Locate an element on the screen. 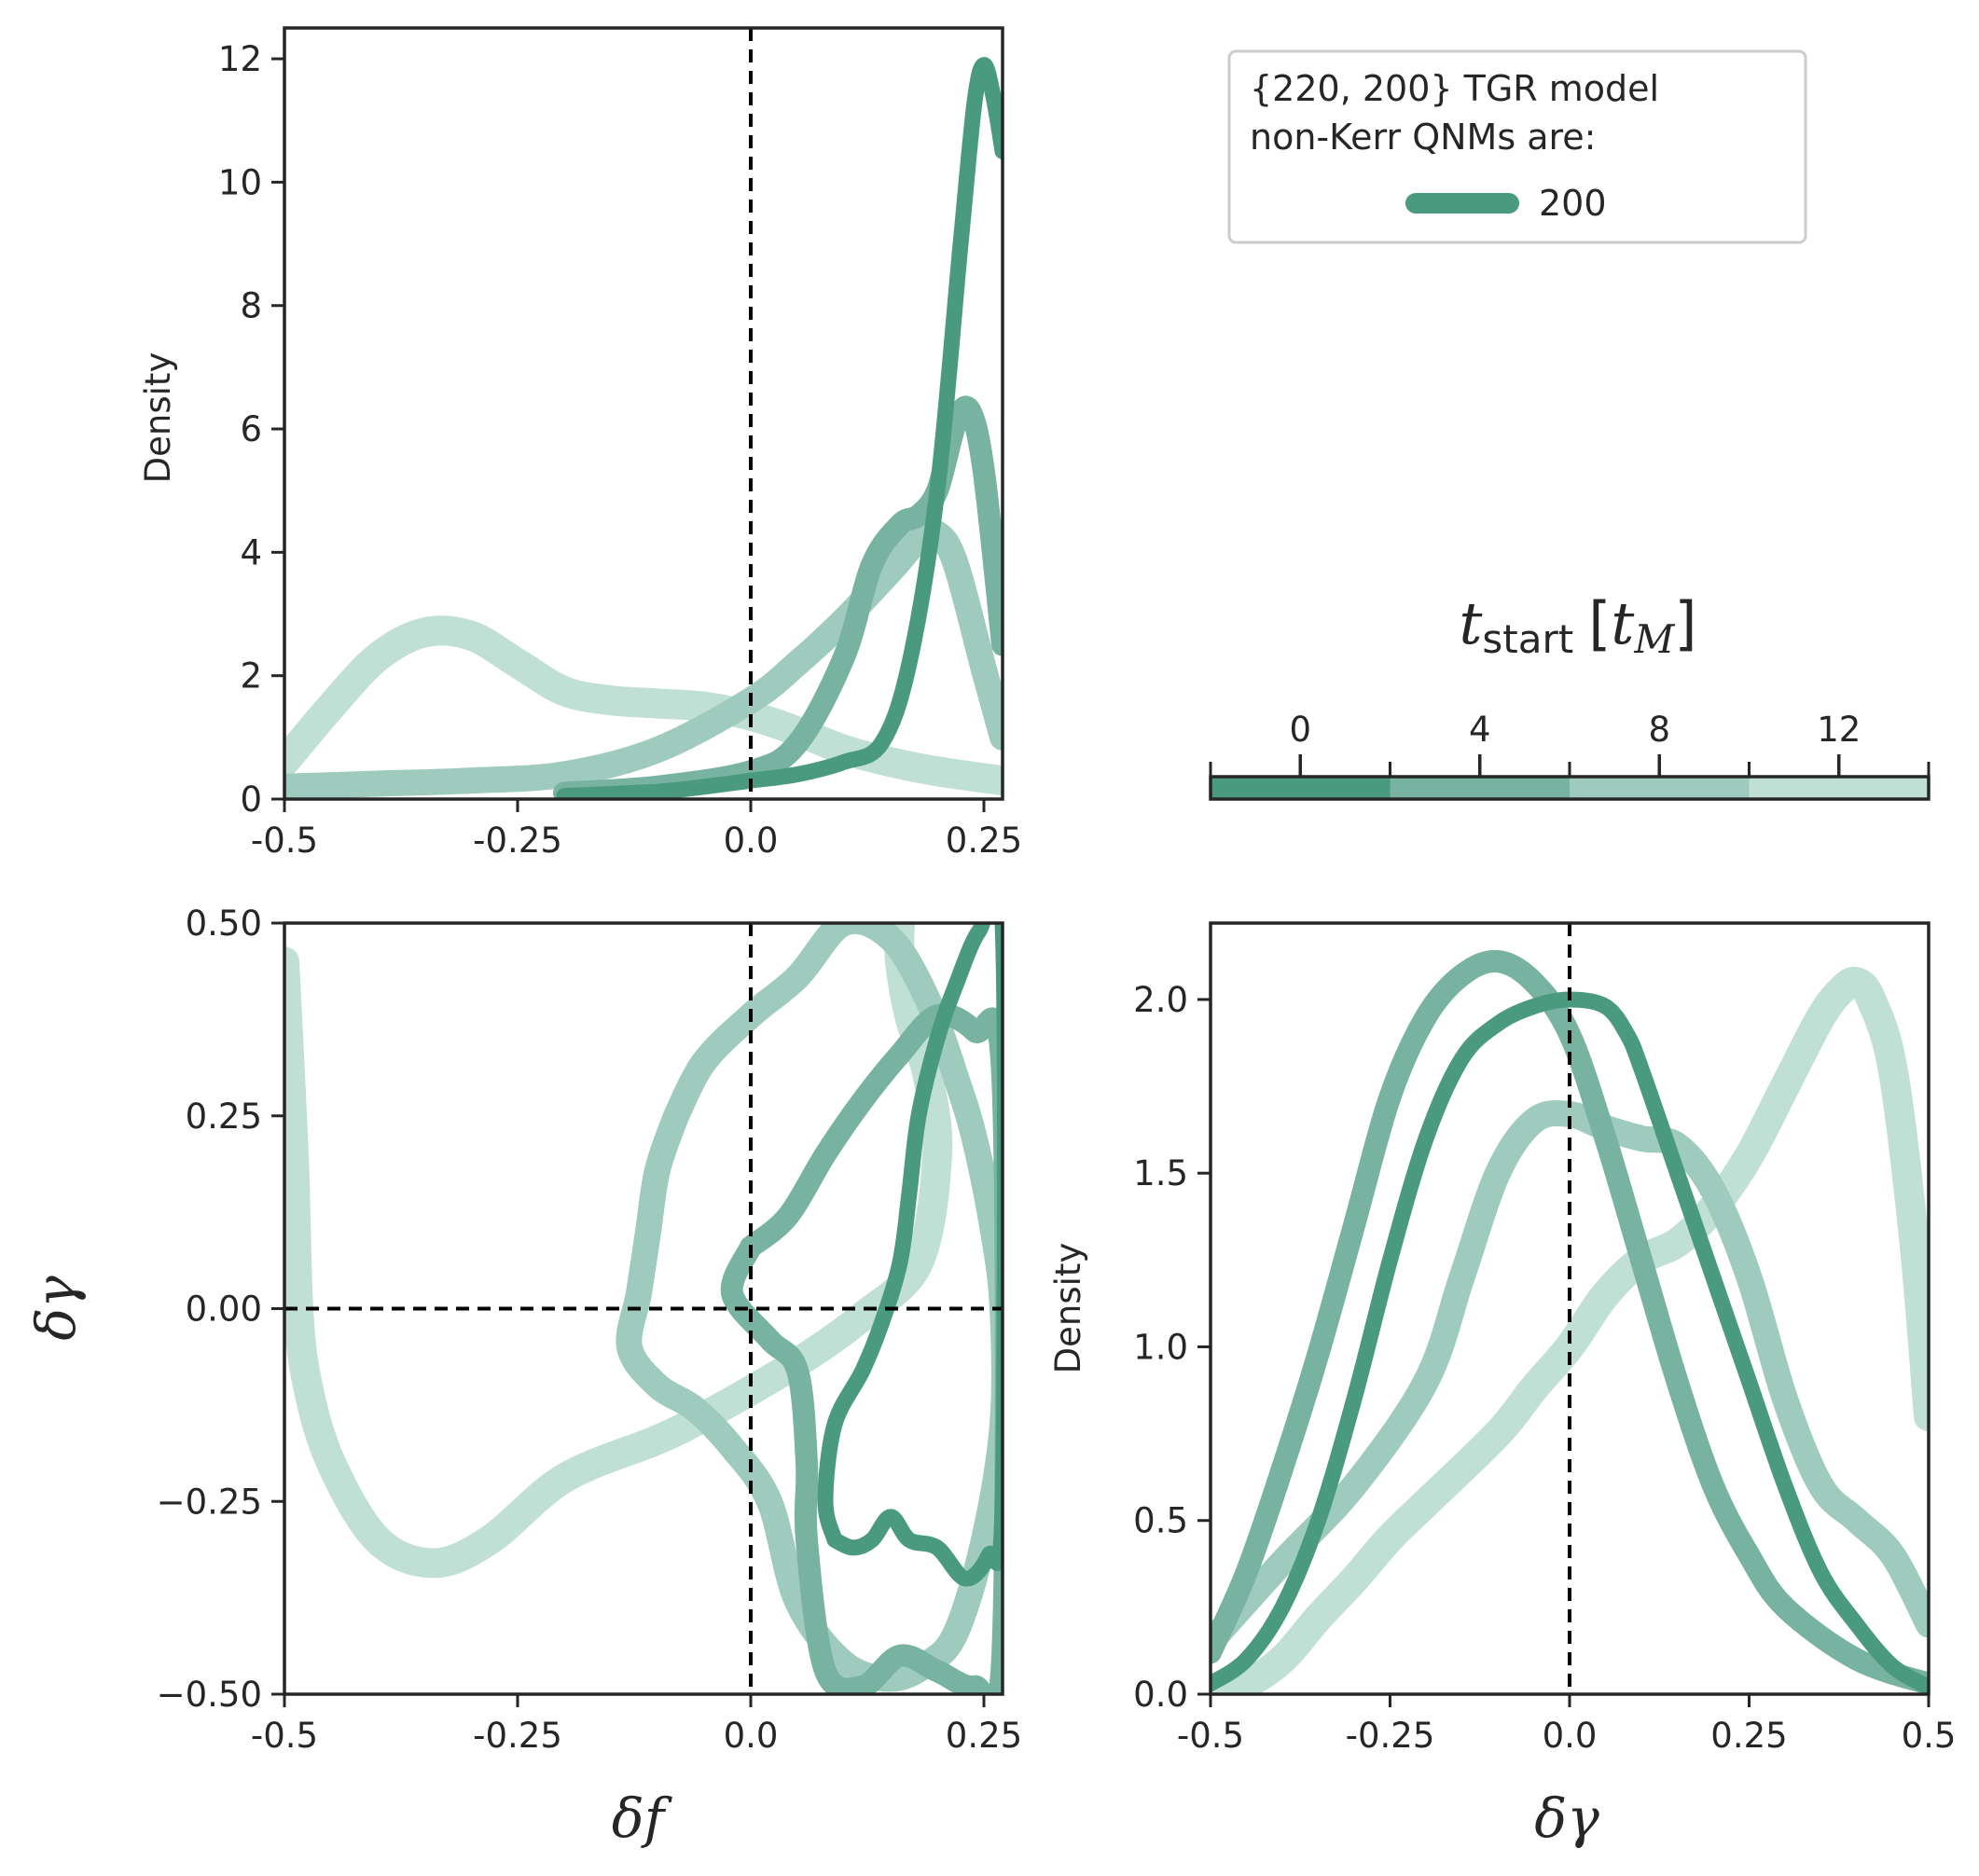  curves-bottom-left is located at coordinates (643, 1309).